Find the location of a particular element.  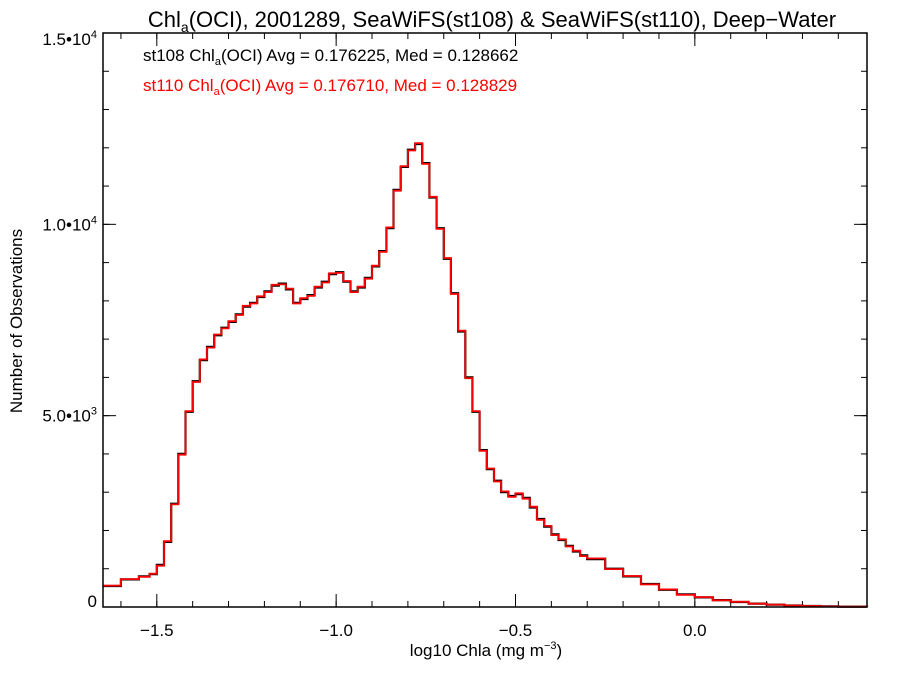

annotation-st110-prefix: st110 Chl is located at coordinates (178, 85).